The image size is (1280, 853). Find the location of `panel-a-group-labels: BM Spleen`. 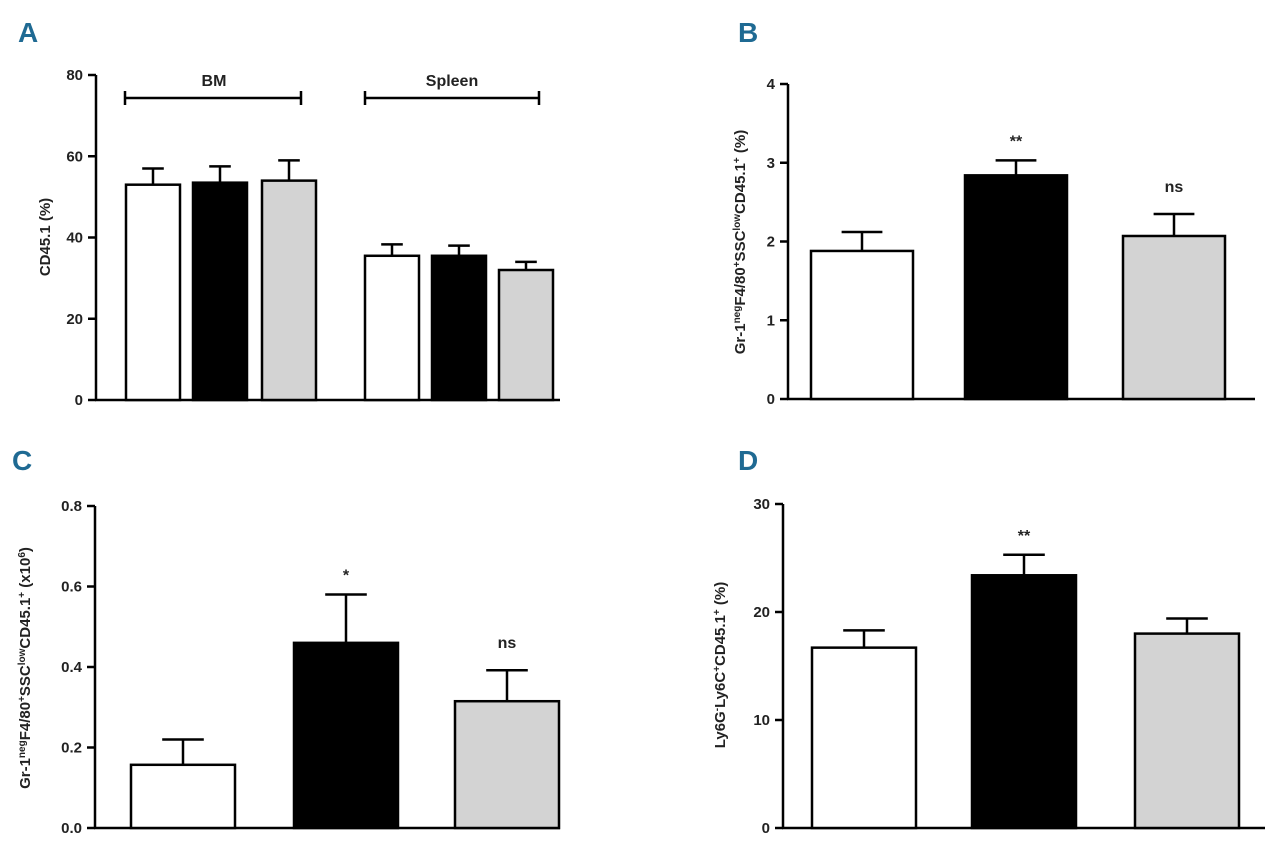

panel-a-group-labels: BM Spleen is located at coordinates (340, 81).